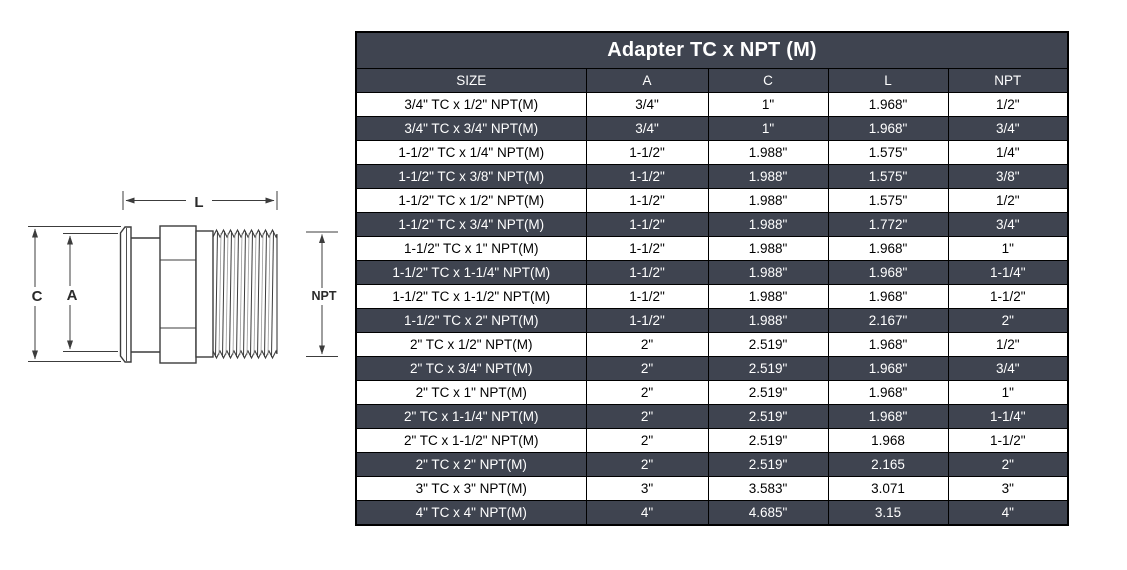  Describe the element at coordinates (37, 296) in the screenshot. I see `dim-label-outer-diameter: C` at that location.